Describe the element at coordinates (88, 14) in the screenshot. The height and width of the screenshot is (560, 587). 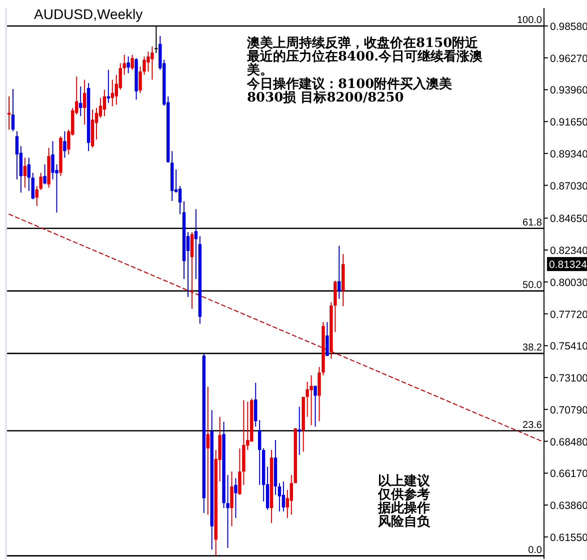
I see `chart-title: AUDUSD,Weekly` at that location.